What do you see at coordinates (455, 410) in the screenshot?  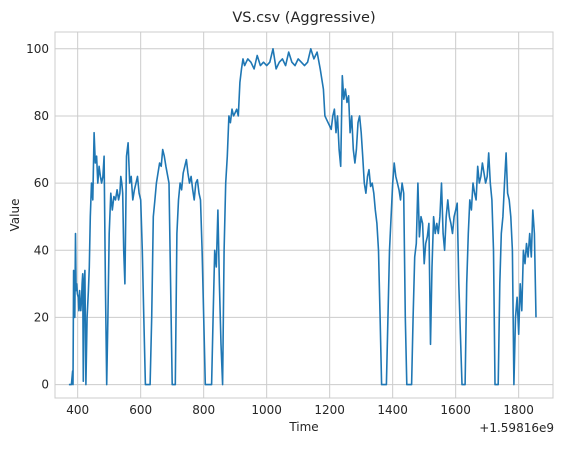 I see `x-tick-label: 1600` at bounding box center [455, 410].